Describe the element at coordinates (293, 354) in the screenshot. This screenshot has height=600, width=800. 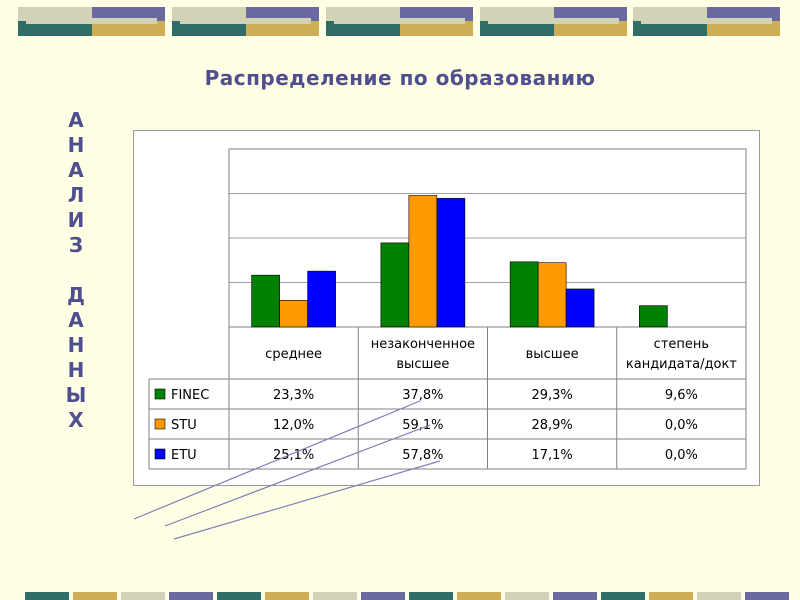
I see `category-label: среднее` at that location.